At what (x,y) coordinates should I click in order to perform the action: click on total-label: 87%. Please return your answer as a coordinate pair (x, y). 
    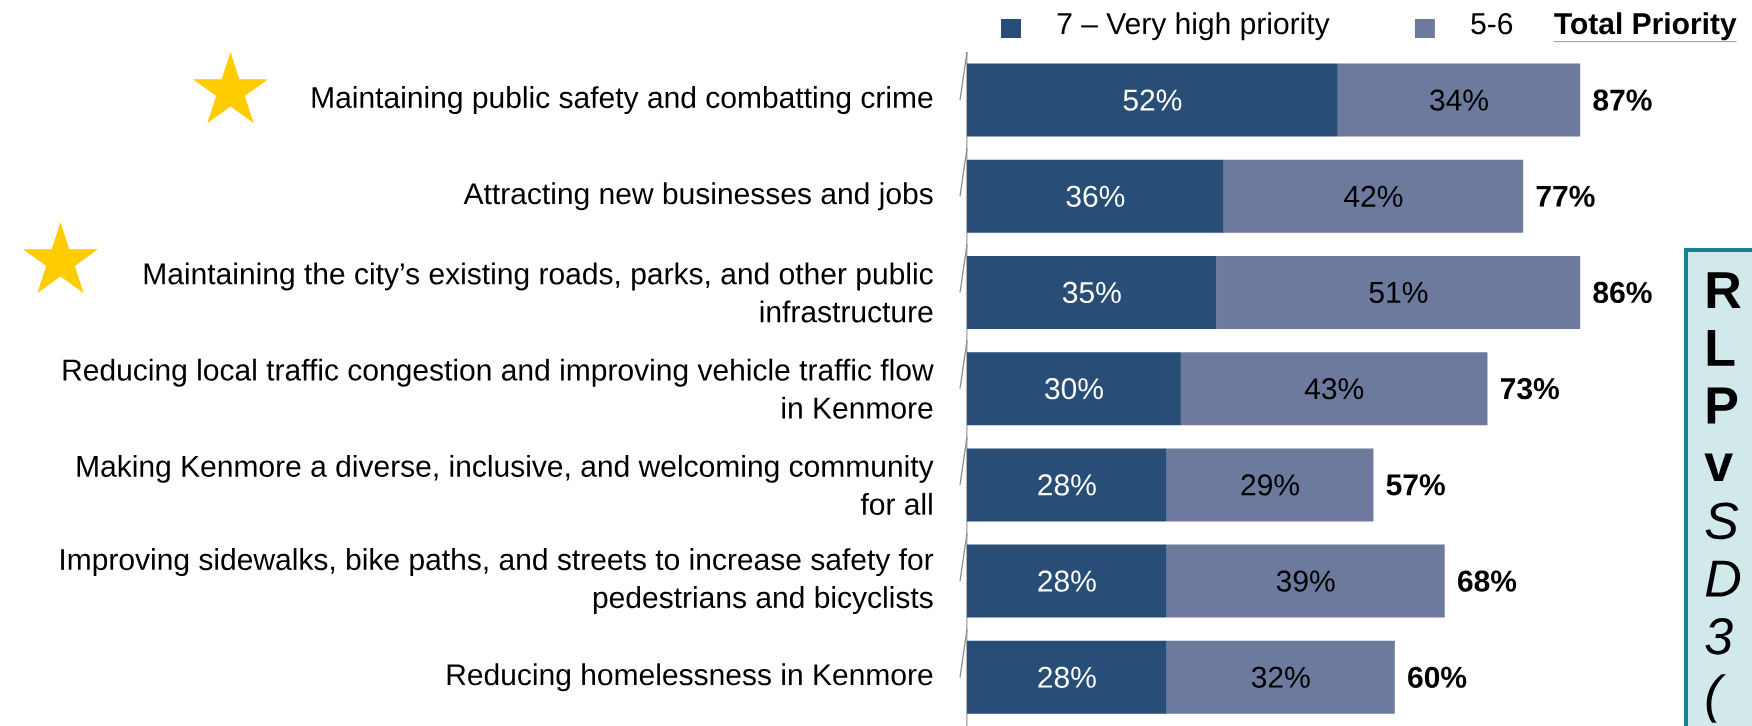
    Looking at the image, I should click on (1622, 100).